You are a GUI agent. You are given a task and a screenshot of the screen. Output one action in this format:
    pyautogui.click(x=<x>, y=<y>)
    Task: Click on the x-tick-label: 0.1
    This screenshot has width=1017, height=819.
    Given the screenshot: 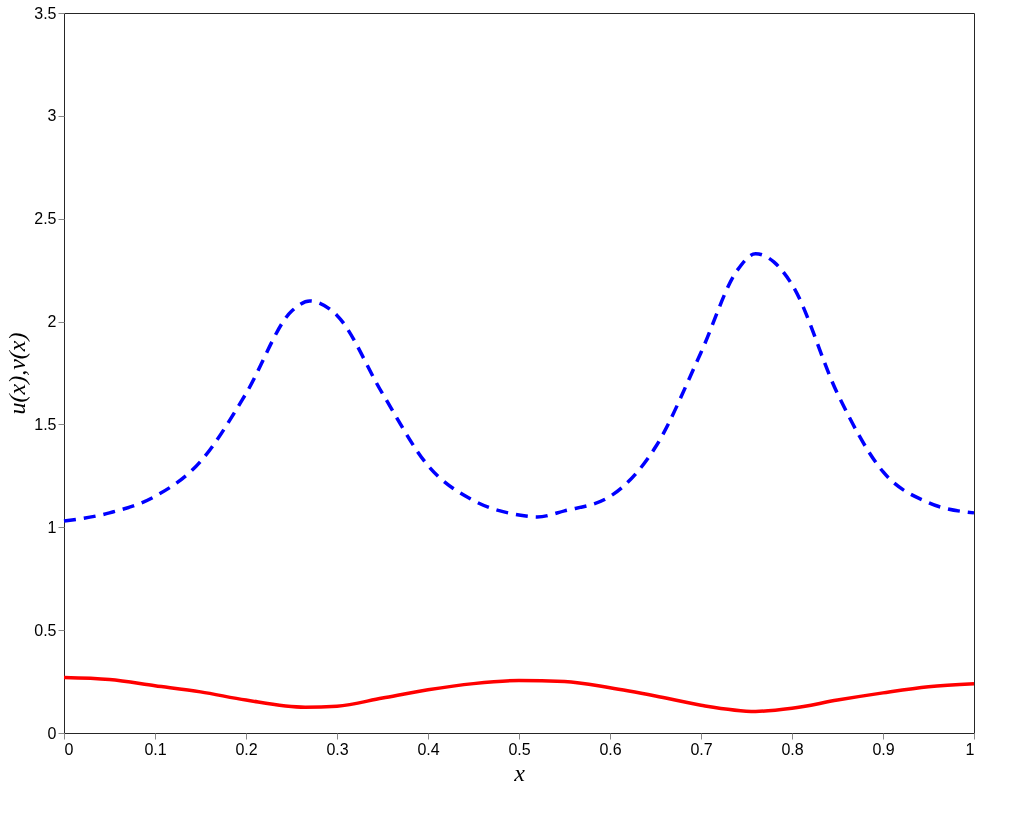 What is the action you would take?
    pyautogui.click(x=155, y=749)
    